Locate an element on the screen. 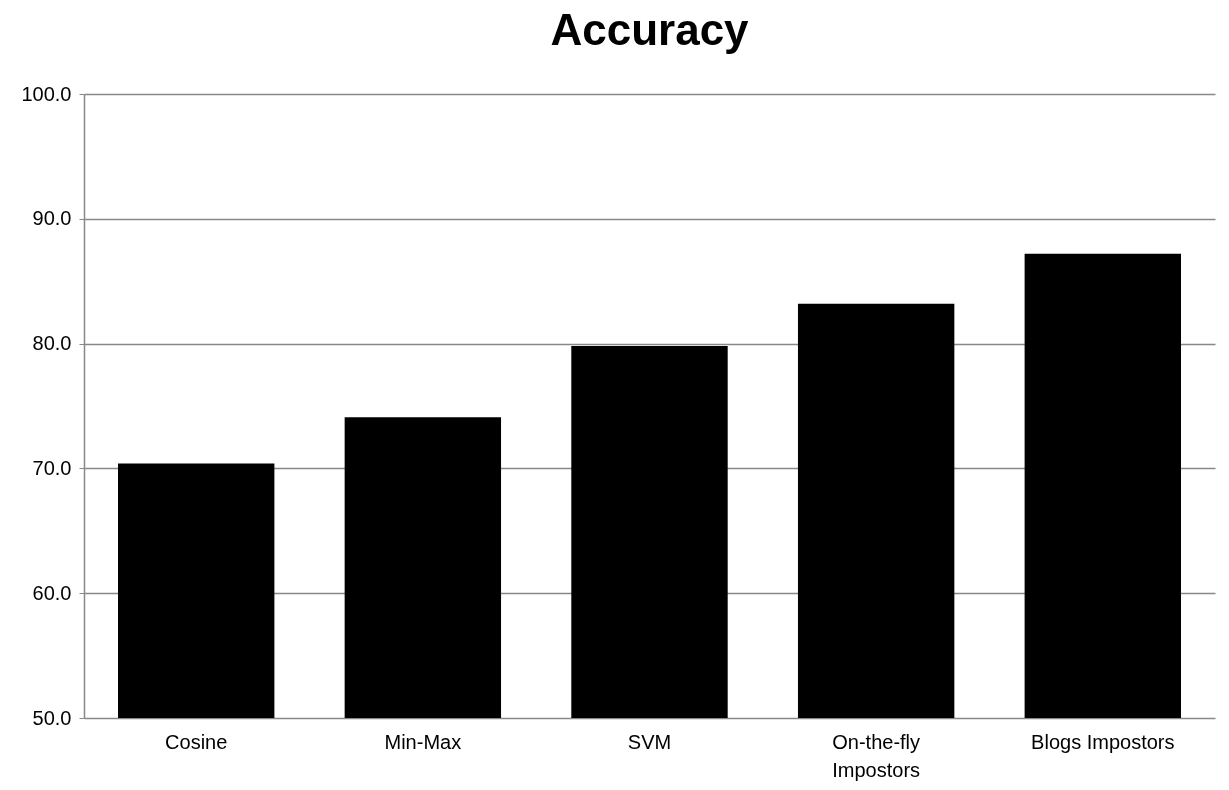 The height and width of the screenshot is (790, 1229). x-tick-label: On-the-fly Impostors is located at coordinates (876, 755).